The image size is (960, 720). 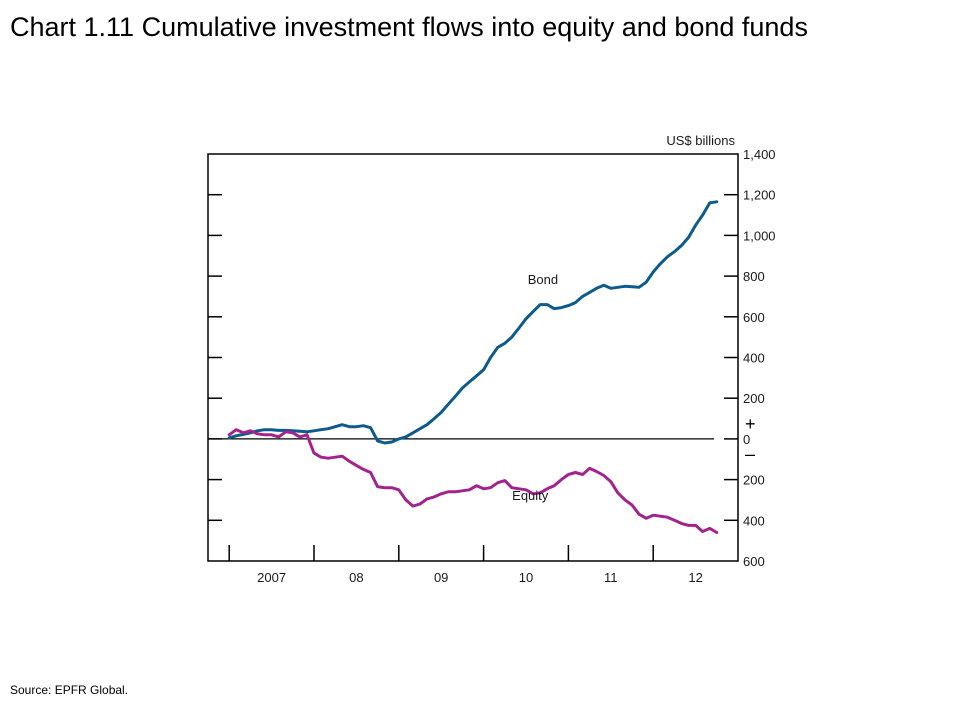 I want to click on minus-sign: –, so click(x=750, y=454).